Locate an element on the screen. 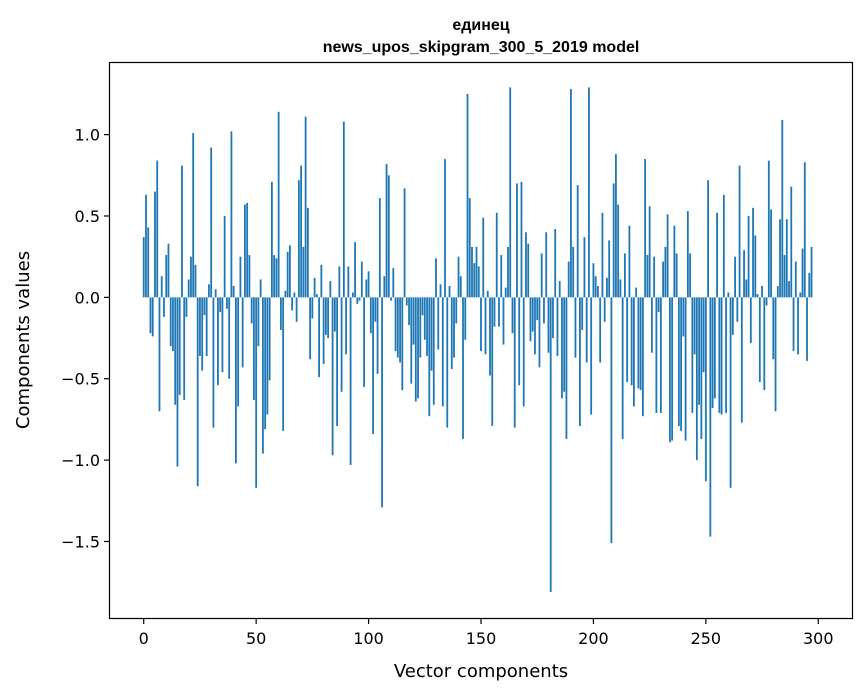  x-tick-label: 250 is located at coordinates (706, 638).